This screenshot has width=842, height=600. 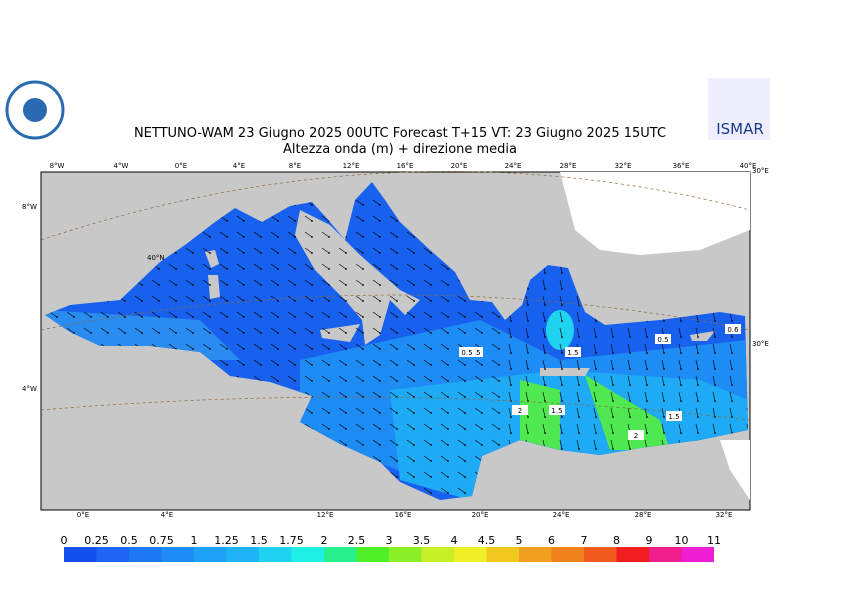 What do you see at coordinates (29, 389) in the screenshot?
I see `left-label: 4°W` at bounding box center [29, 389].